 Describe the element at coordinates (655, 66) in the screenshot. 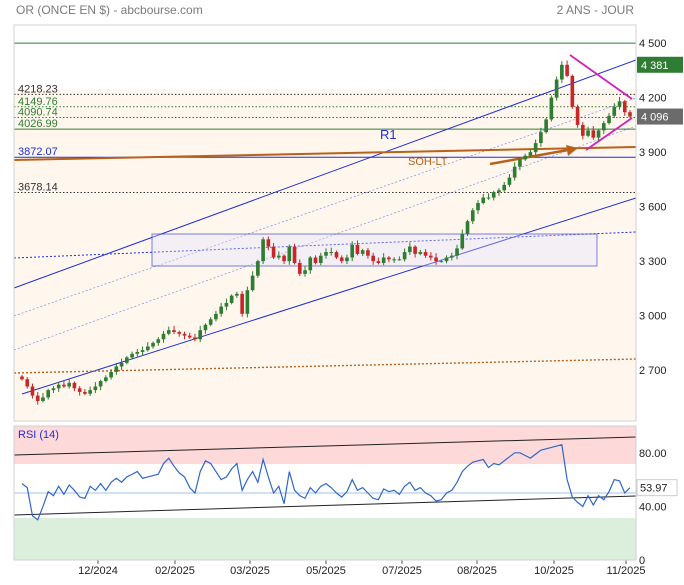

I see `current-price-tag: 4 381` at that location.